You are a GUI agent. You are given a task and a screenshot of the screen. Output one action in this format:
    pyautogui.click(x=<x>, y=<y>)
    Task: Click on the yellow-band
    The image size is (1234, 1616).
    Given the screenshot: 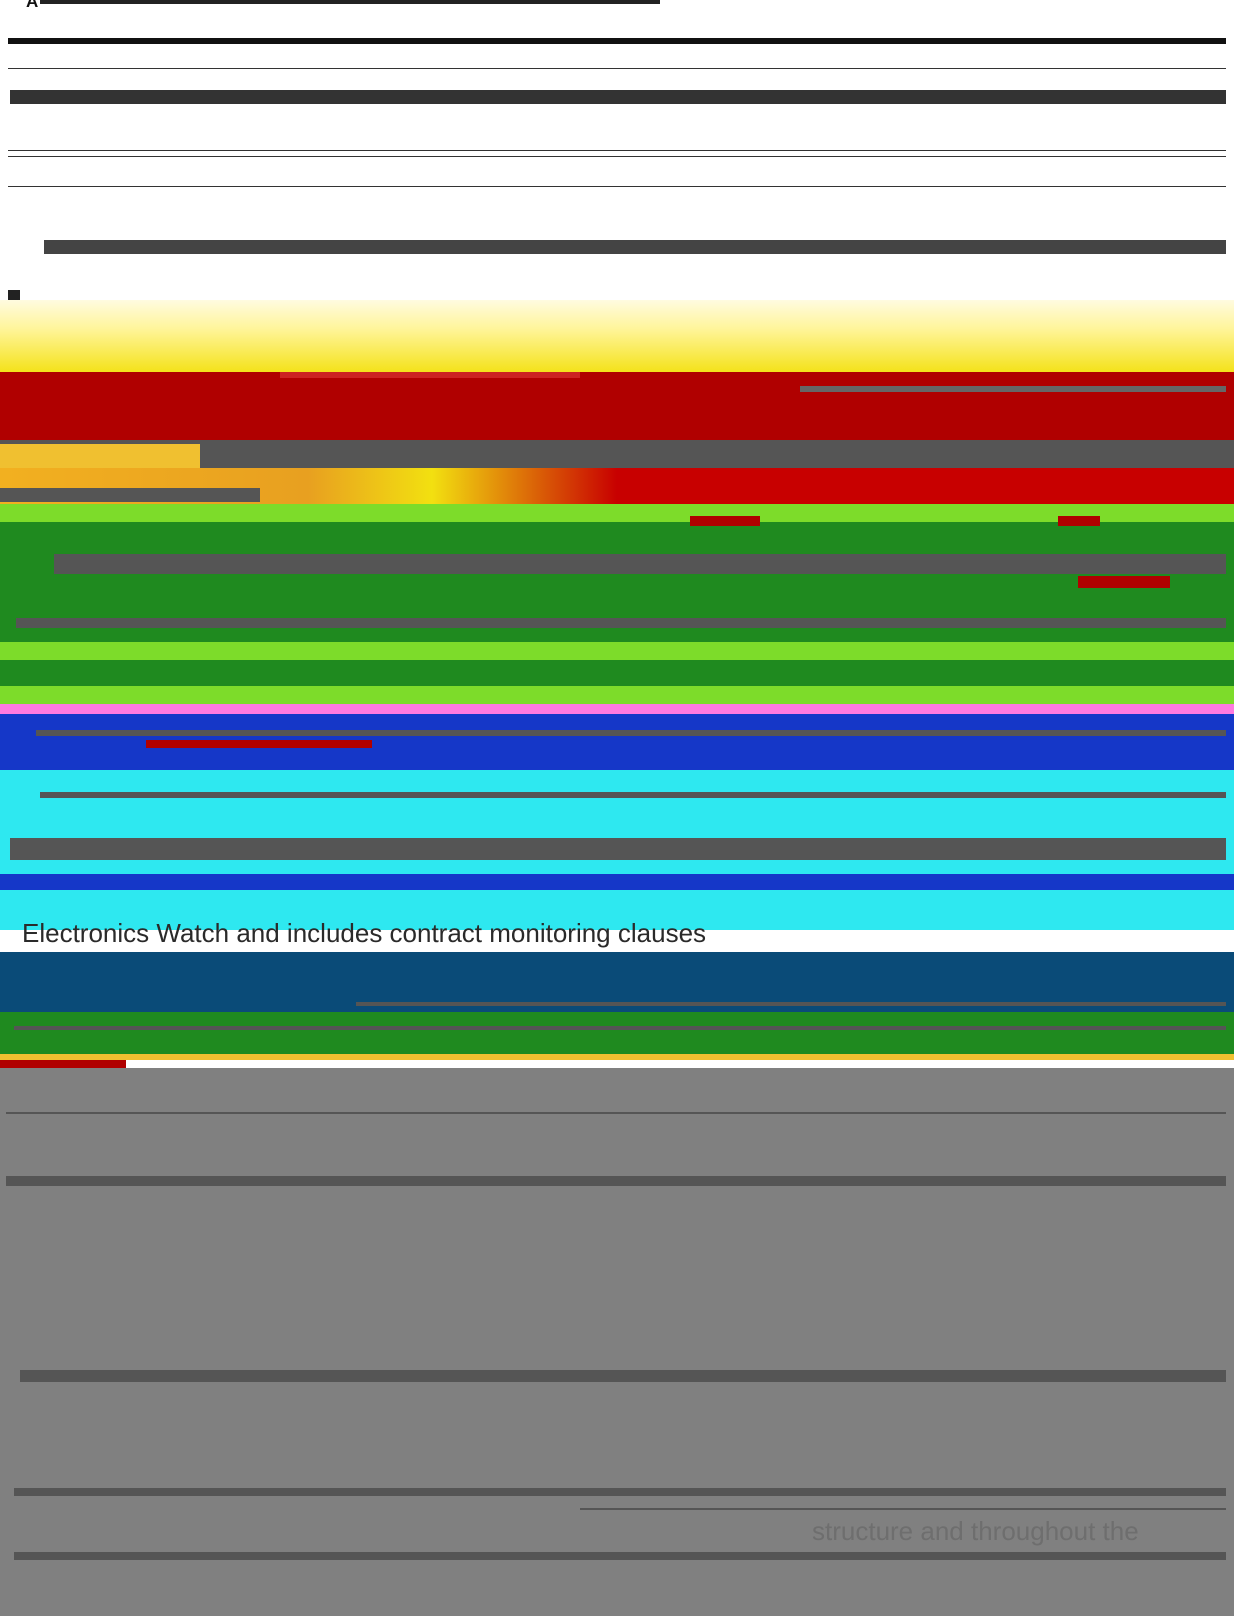 What is the action you would take?
    pyautogui.click(x=617, y=336)
    